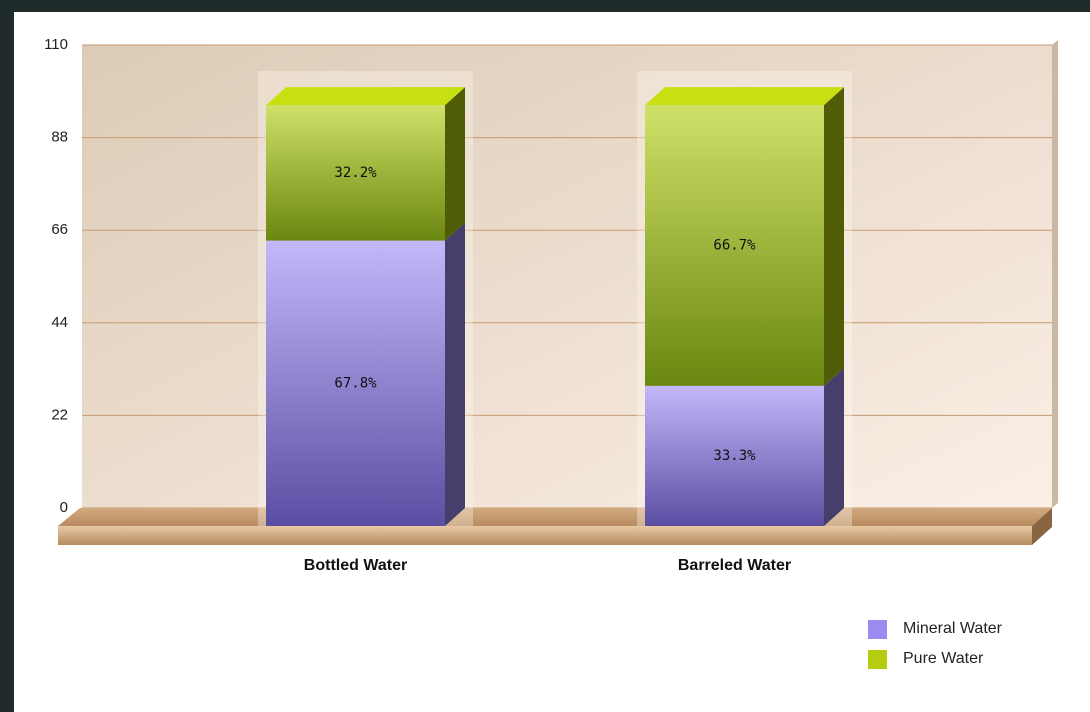  What do you see at coordinates (59, 322) in the screenshot?
I see `y-tick-label: 44` at bounding box center [59, 322].